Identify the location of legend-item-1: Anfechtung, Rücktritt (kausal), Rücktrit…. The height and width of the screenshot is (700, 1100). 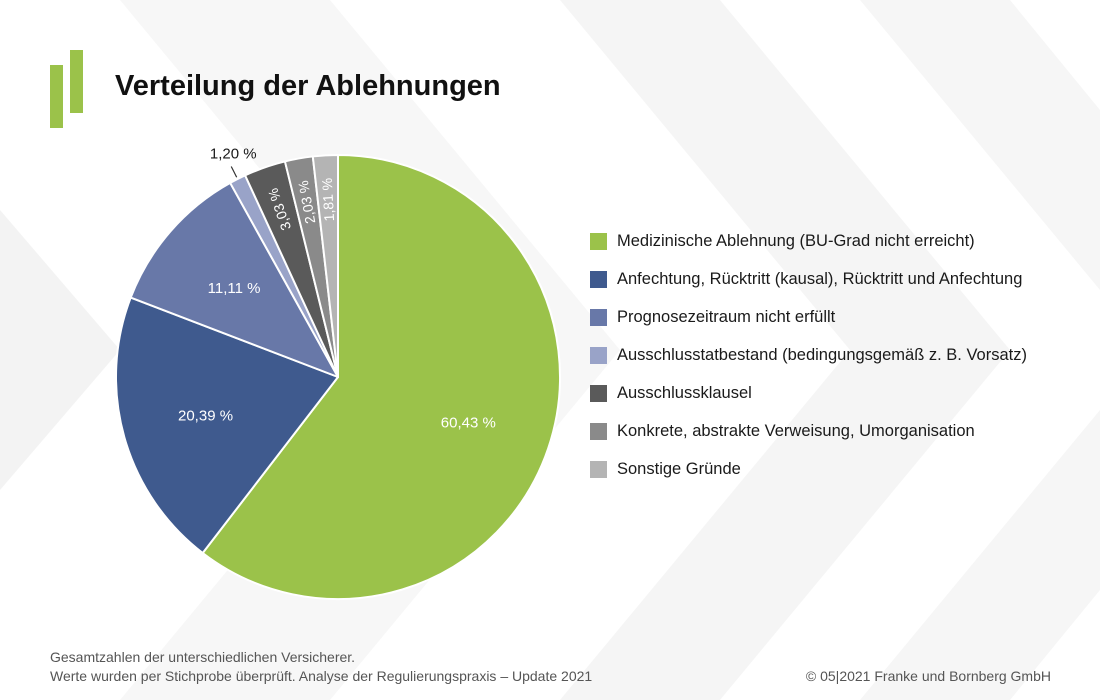
(835, 279).